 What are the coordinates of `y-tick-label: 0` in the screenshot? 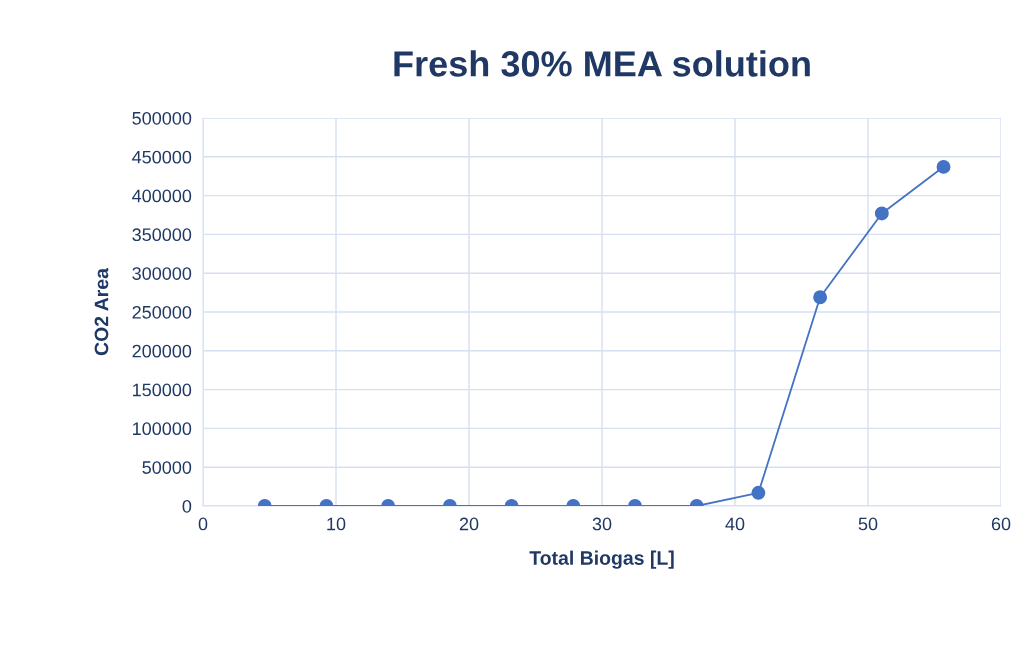 It's located at (187, 506).